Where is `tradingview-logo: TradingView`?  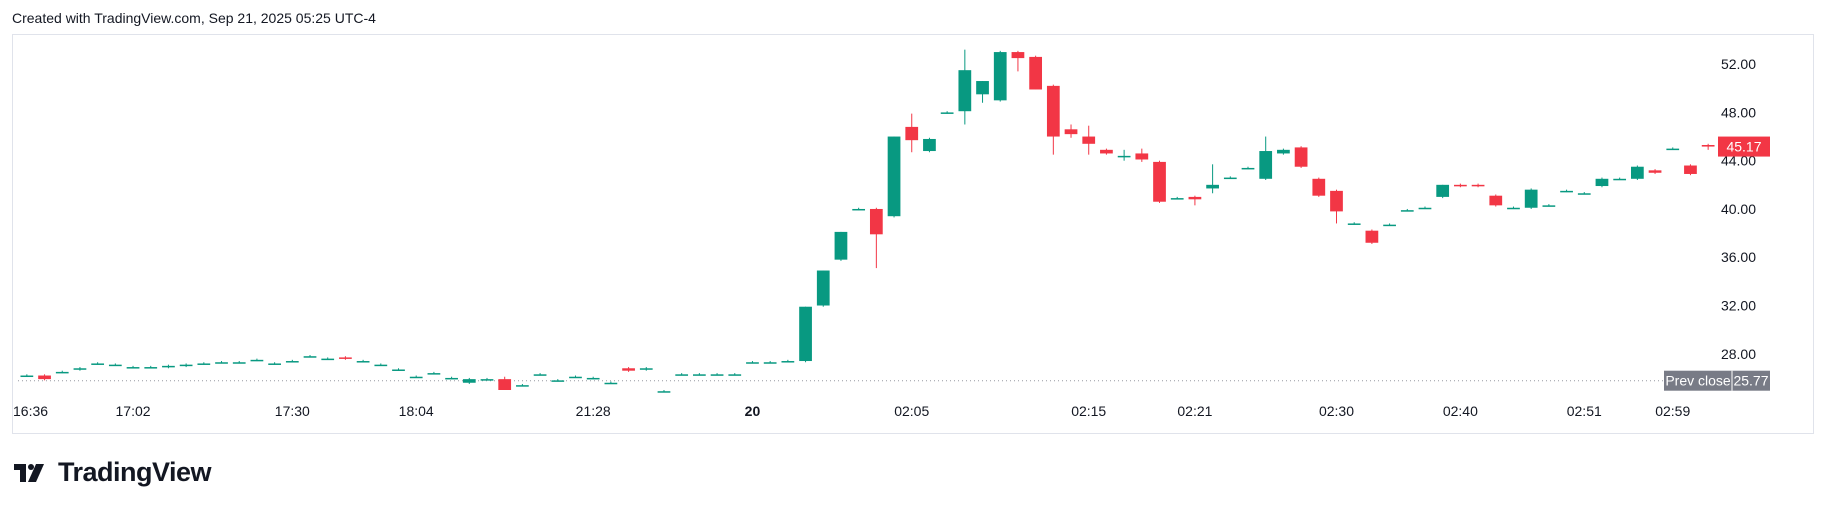 tradingview-logo: TradingView is located at coordinates (113, 472).